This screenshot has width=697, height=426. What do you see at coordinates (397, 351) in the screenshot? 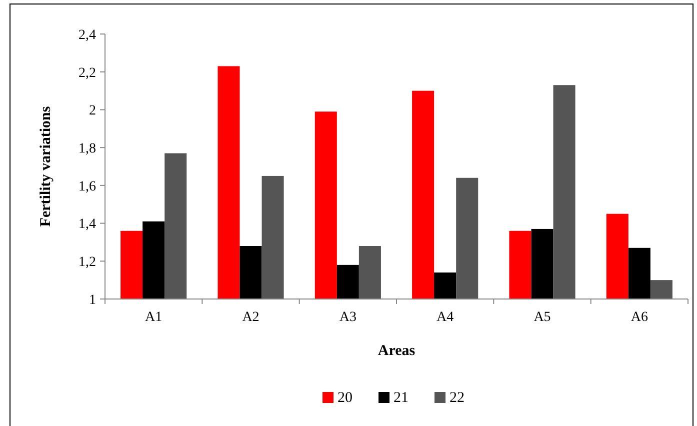
I see `x-axis-title: Areas` at bounding box center [397, 351].